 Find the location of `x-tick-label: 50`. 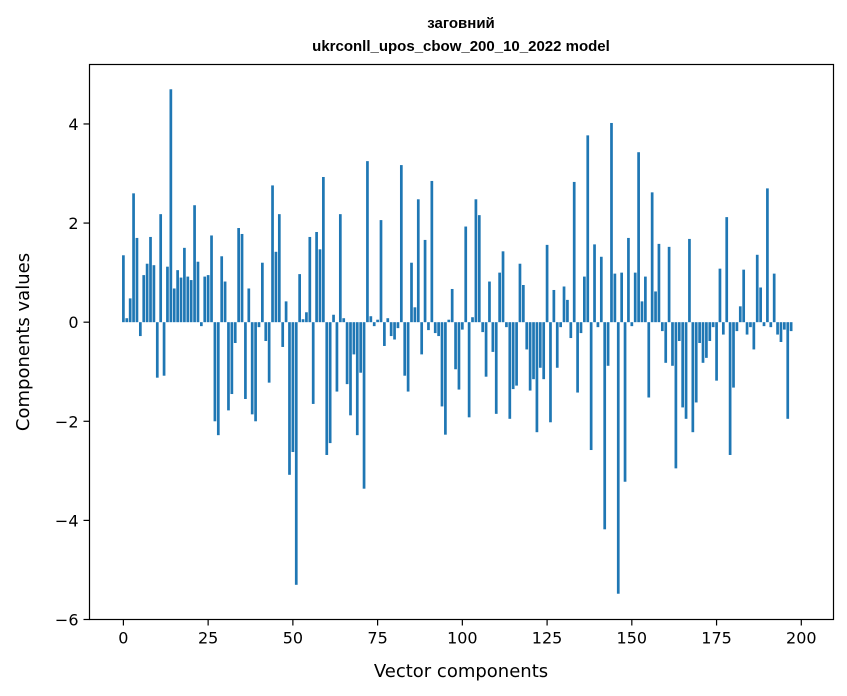

x-tick-label: 50 is located at coordinates (293, 638).